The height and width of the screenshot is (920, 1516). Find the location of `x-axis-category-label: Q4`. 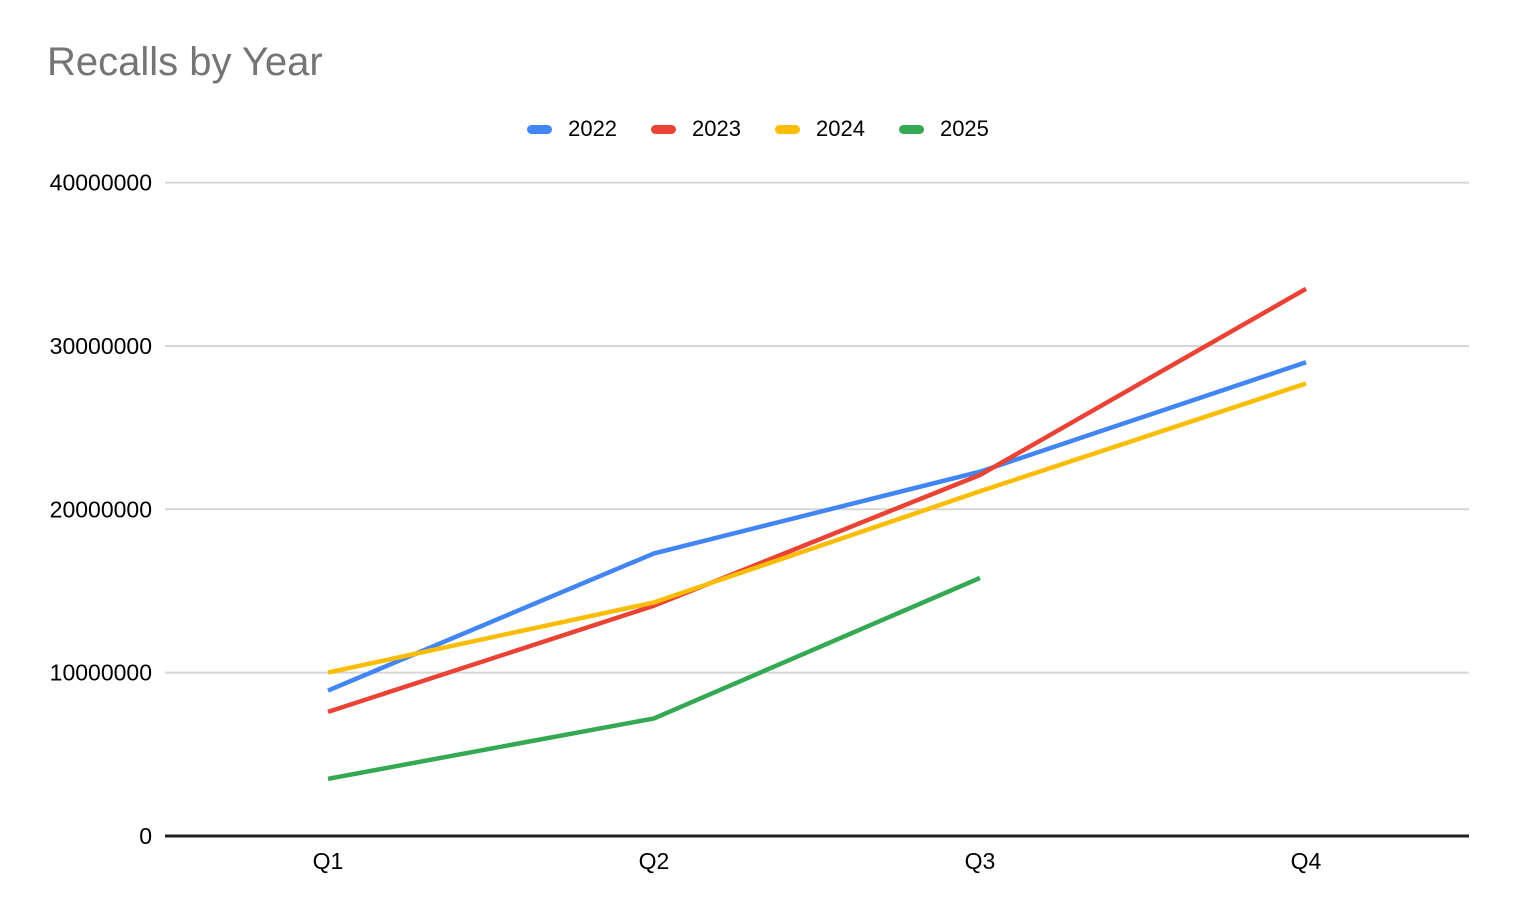

x-axis-category-label: Q4 is located at coordinates (1306, 861).